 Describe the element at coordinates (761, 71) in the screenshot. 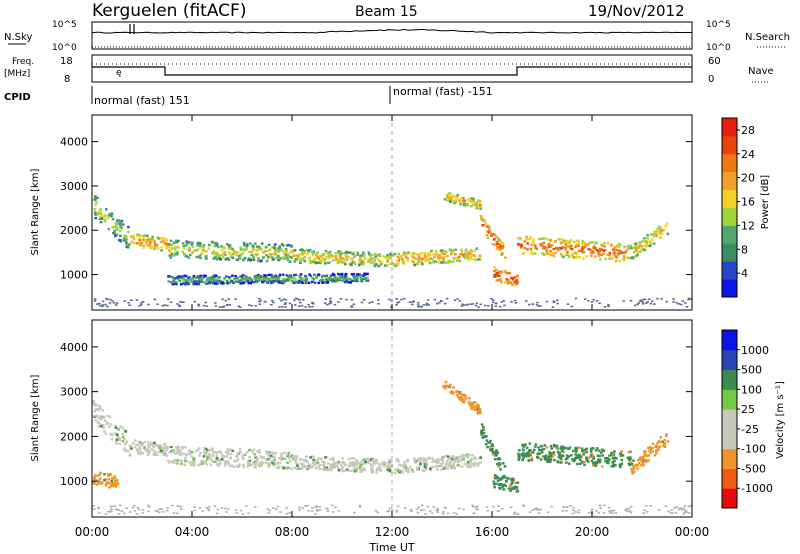

I see `nave-label: Nave` at that location.